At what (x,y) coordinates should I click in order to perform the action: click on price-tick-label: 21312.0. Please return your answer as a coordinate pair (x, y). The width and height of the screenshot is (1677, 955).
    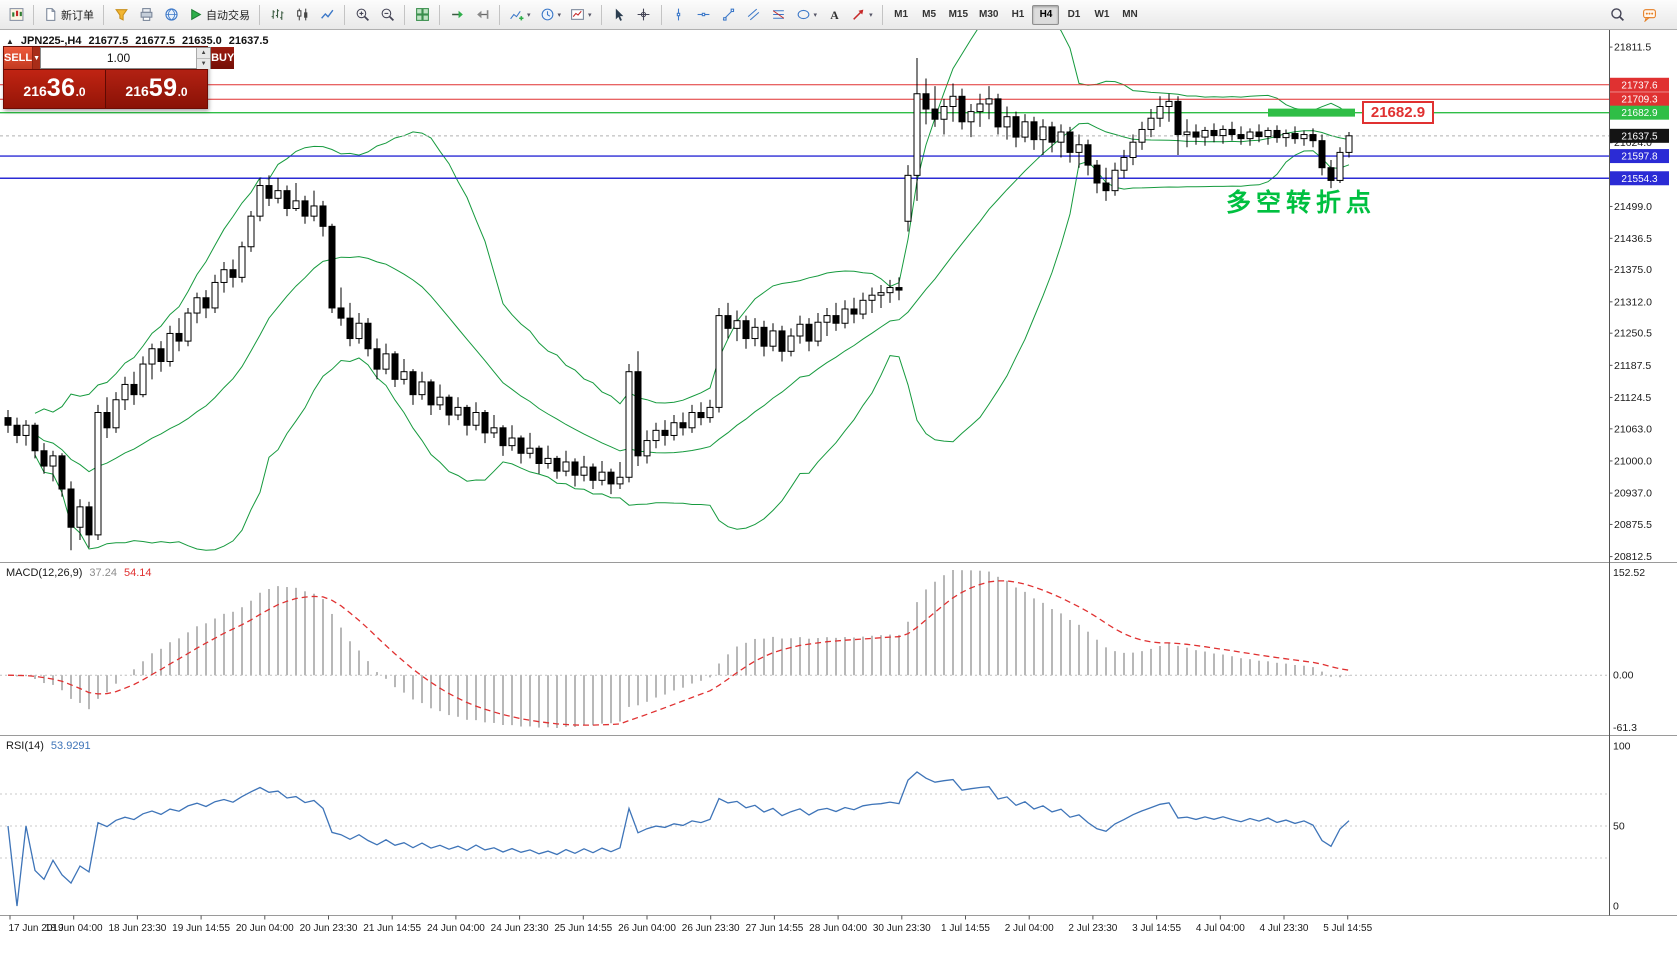
    Looking at the image, I should click on (1633, 302).